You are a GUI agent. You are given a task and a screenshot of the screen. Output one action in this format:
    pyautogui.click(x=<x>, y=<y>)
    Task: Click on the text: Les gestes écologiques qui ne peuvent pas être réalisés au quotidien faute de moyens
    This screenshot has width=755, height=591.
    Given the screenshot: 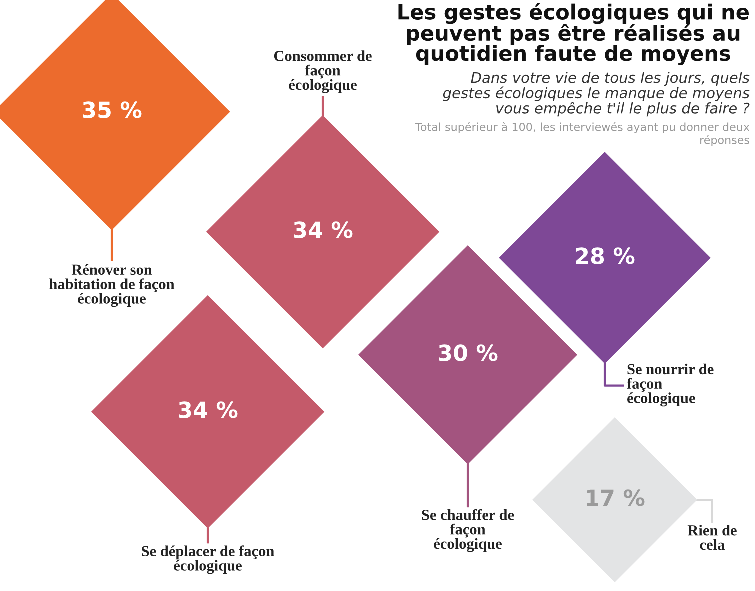 What is the action you would take?
    pyautogui.click(x=573, y=34)
    